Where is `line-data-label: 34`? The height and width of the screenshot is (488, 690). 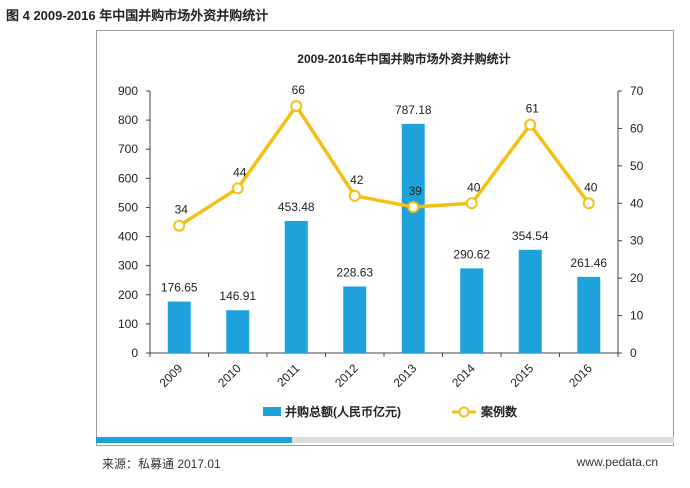 line-data-label: 34 is located at coordinates (182, 210).